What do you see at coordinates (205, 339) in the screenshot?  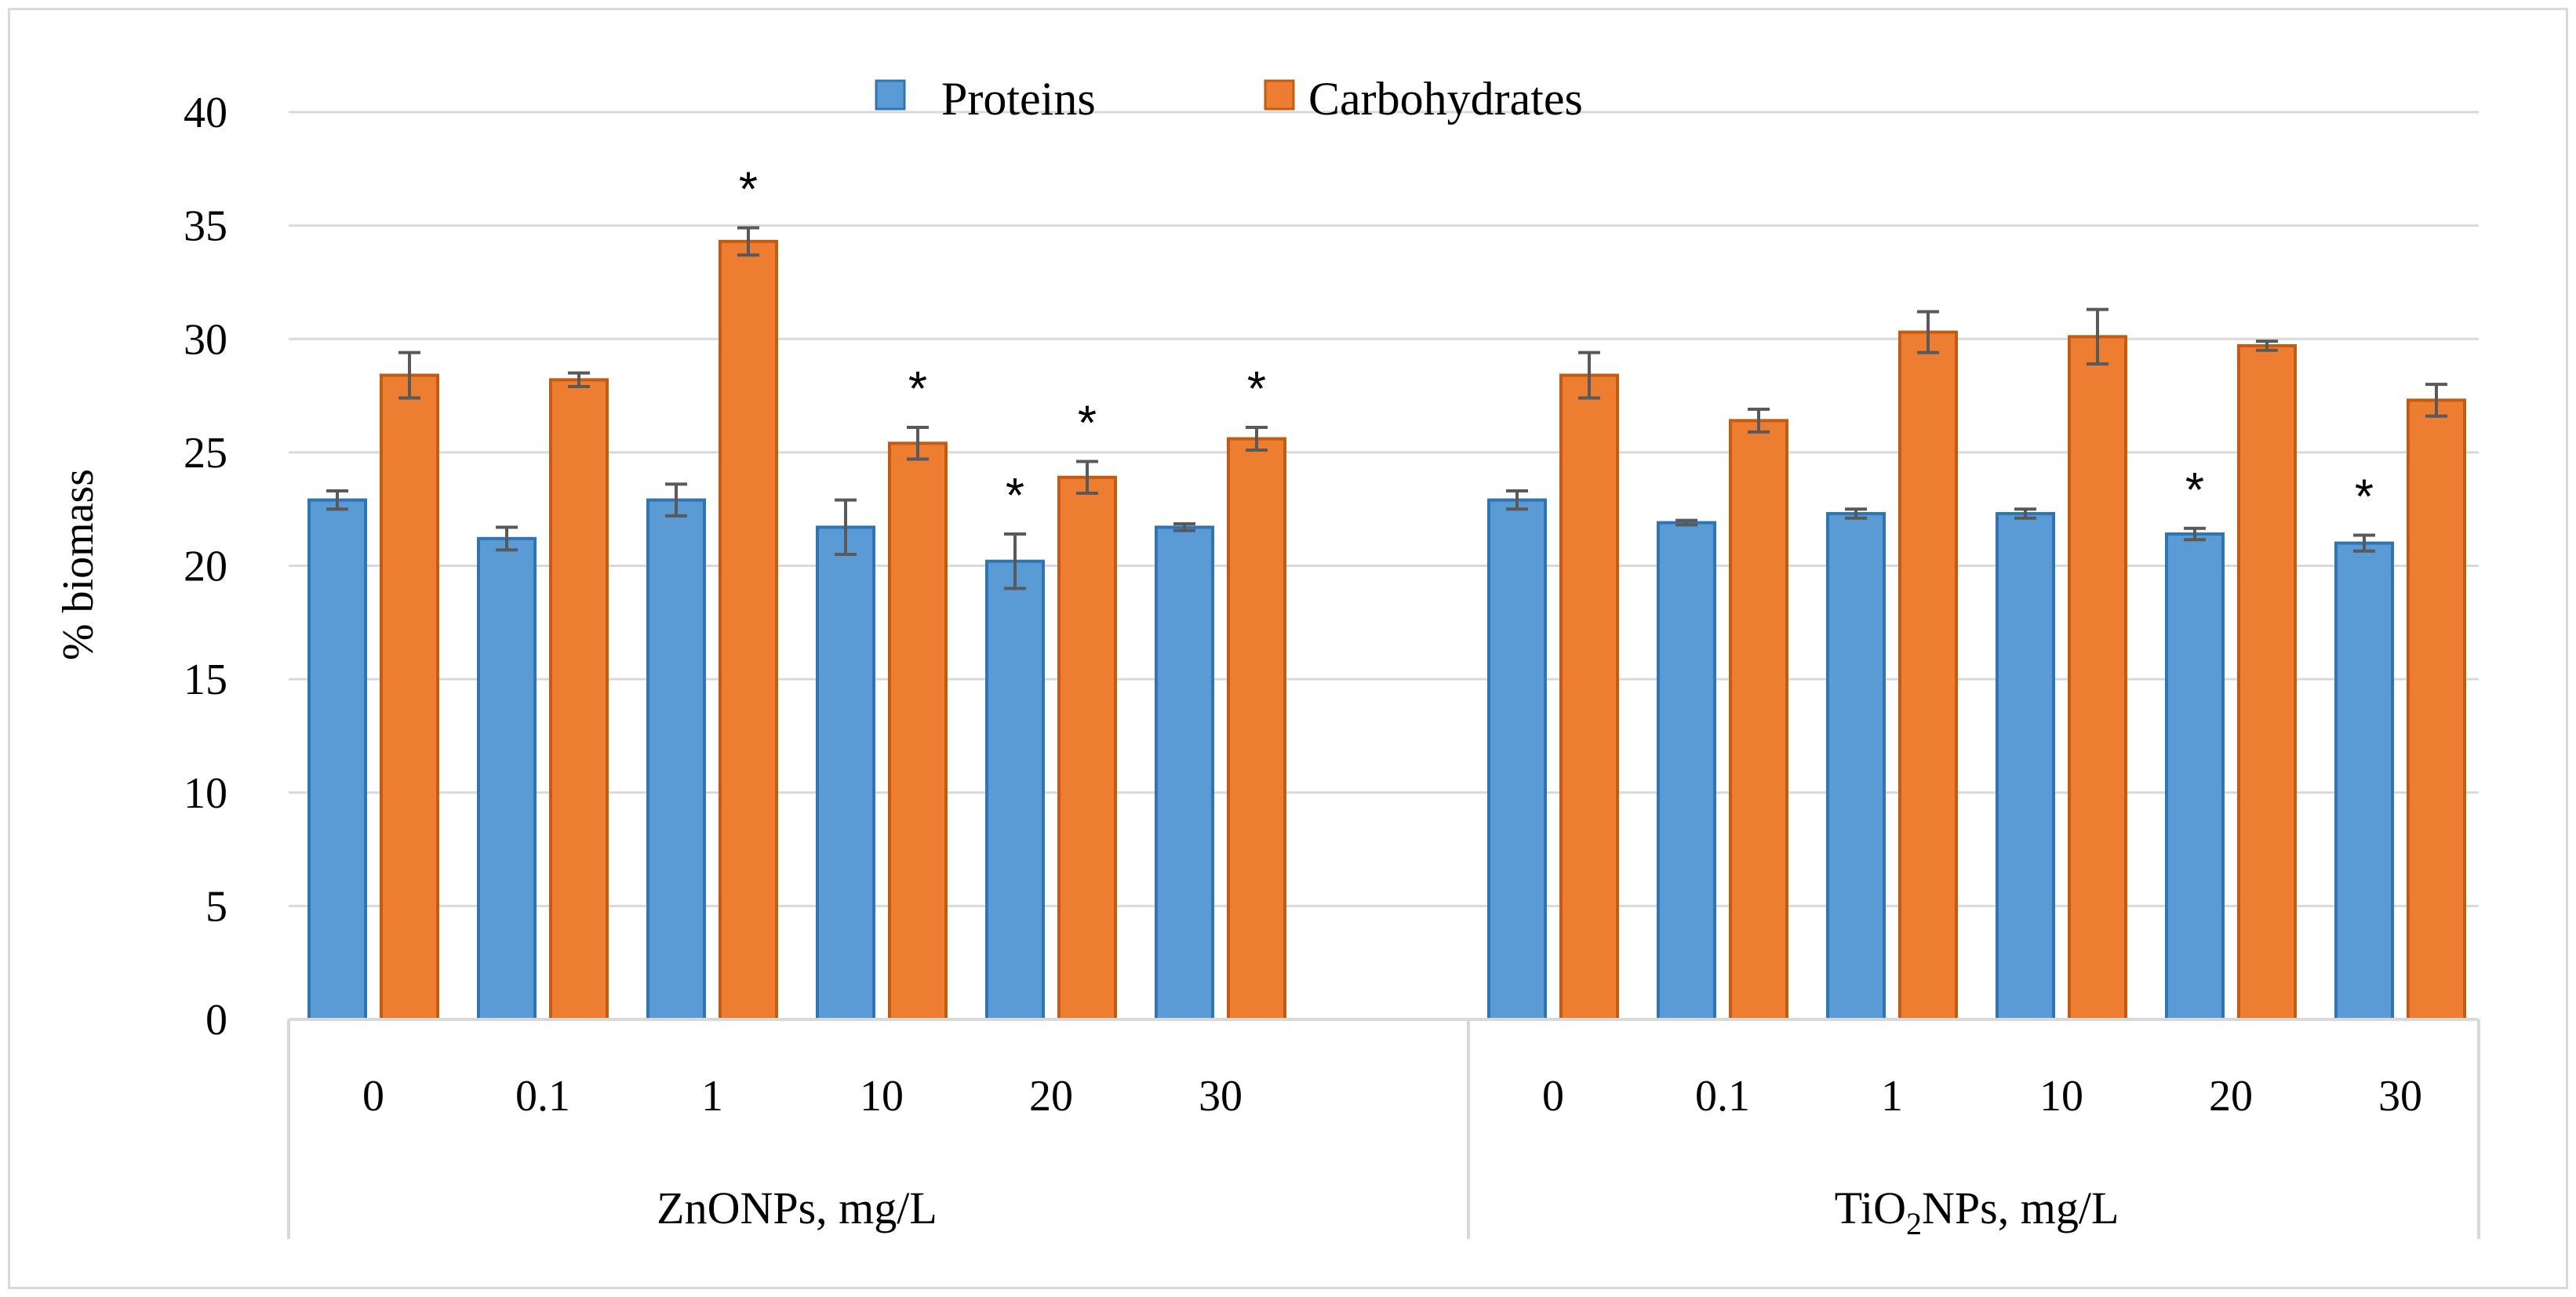 I see `y-tick-label: 30` at bounding box center [205, 339].